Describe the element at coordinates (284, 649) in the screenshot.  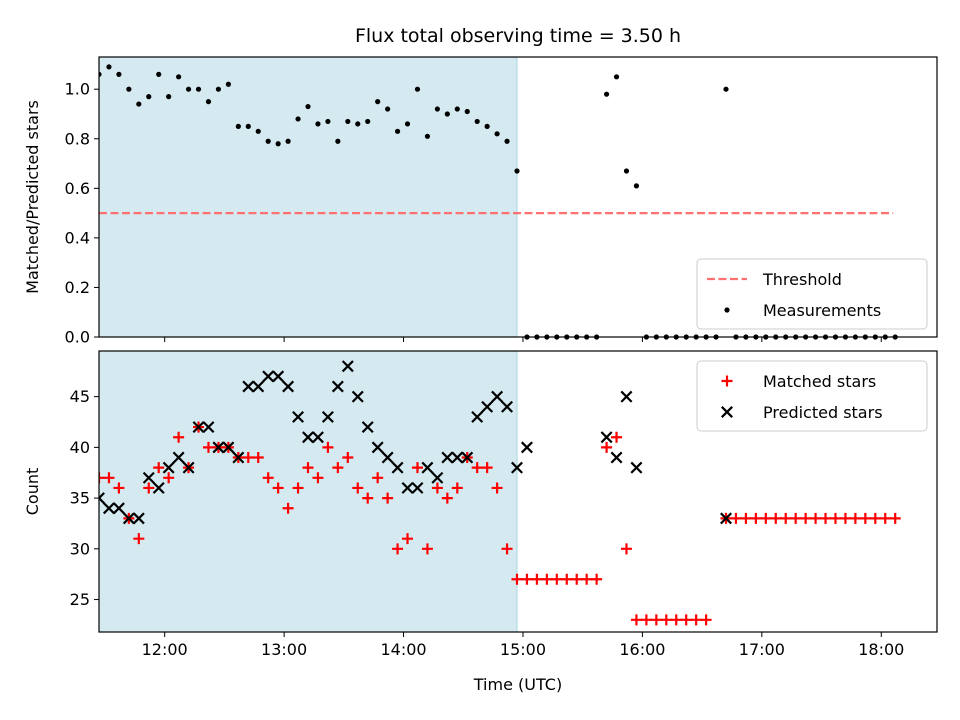
I see `x-tick-label: 13:00` at that location.